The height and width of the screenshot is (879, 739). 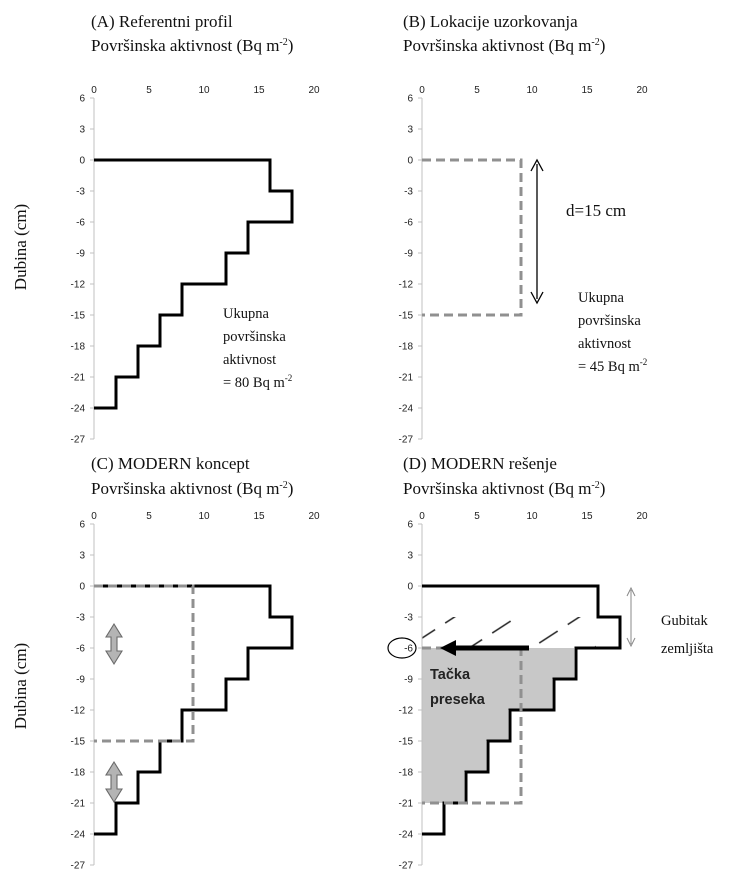 What do you see at coordinates (458, 700) in the screenshot?
I see `intersection-label-line2: preseka` at bounding box center [458, 700].